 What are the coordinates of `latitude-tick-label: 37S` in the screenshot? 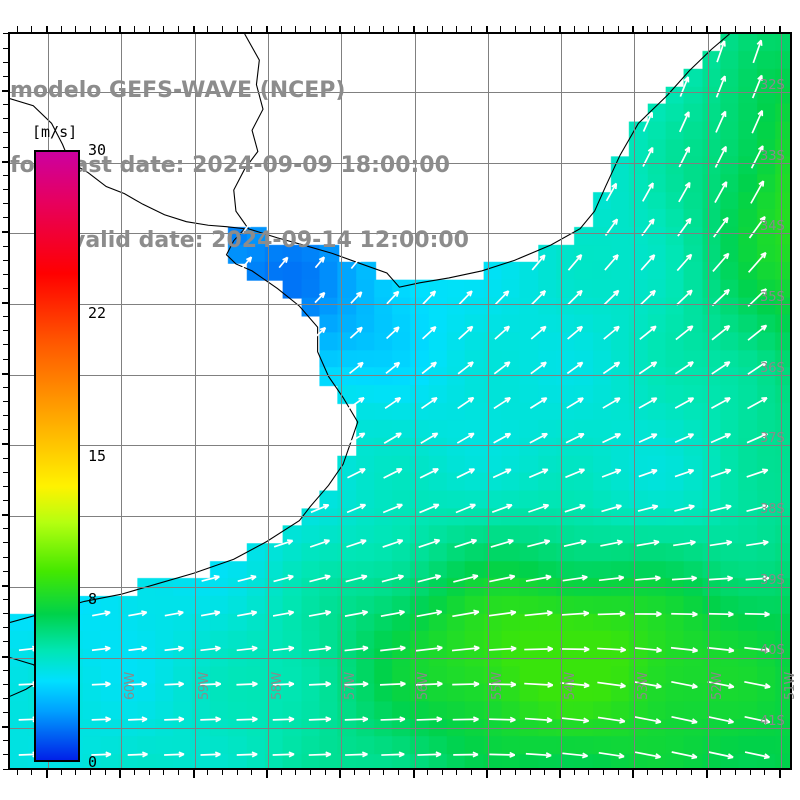 It's located at (772, 438).